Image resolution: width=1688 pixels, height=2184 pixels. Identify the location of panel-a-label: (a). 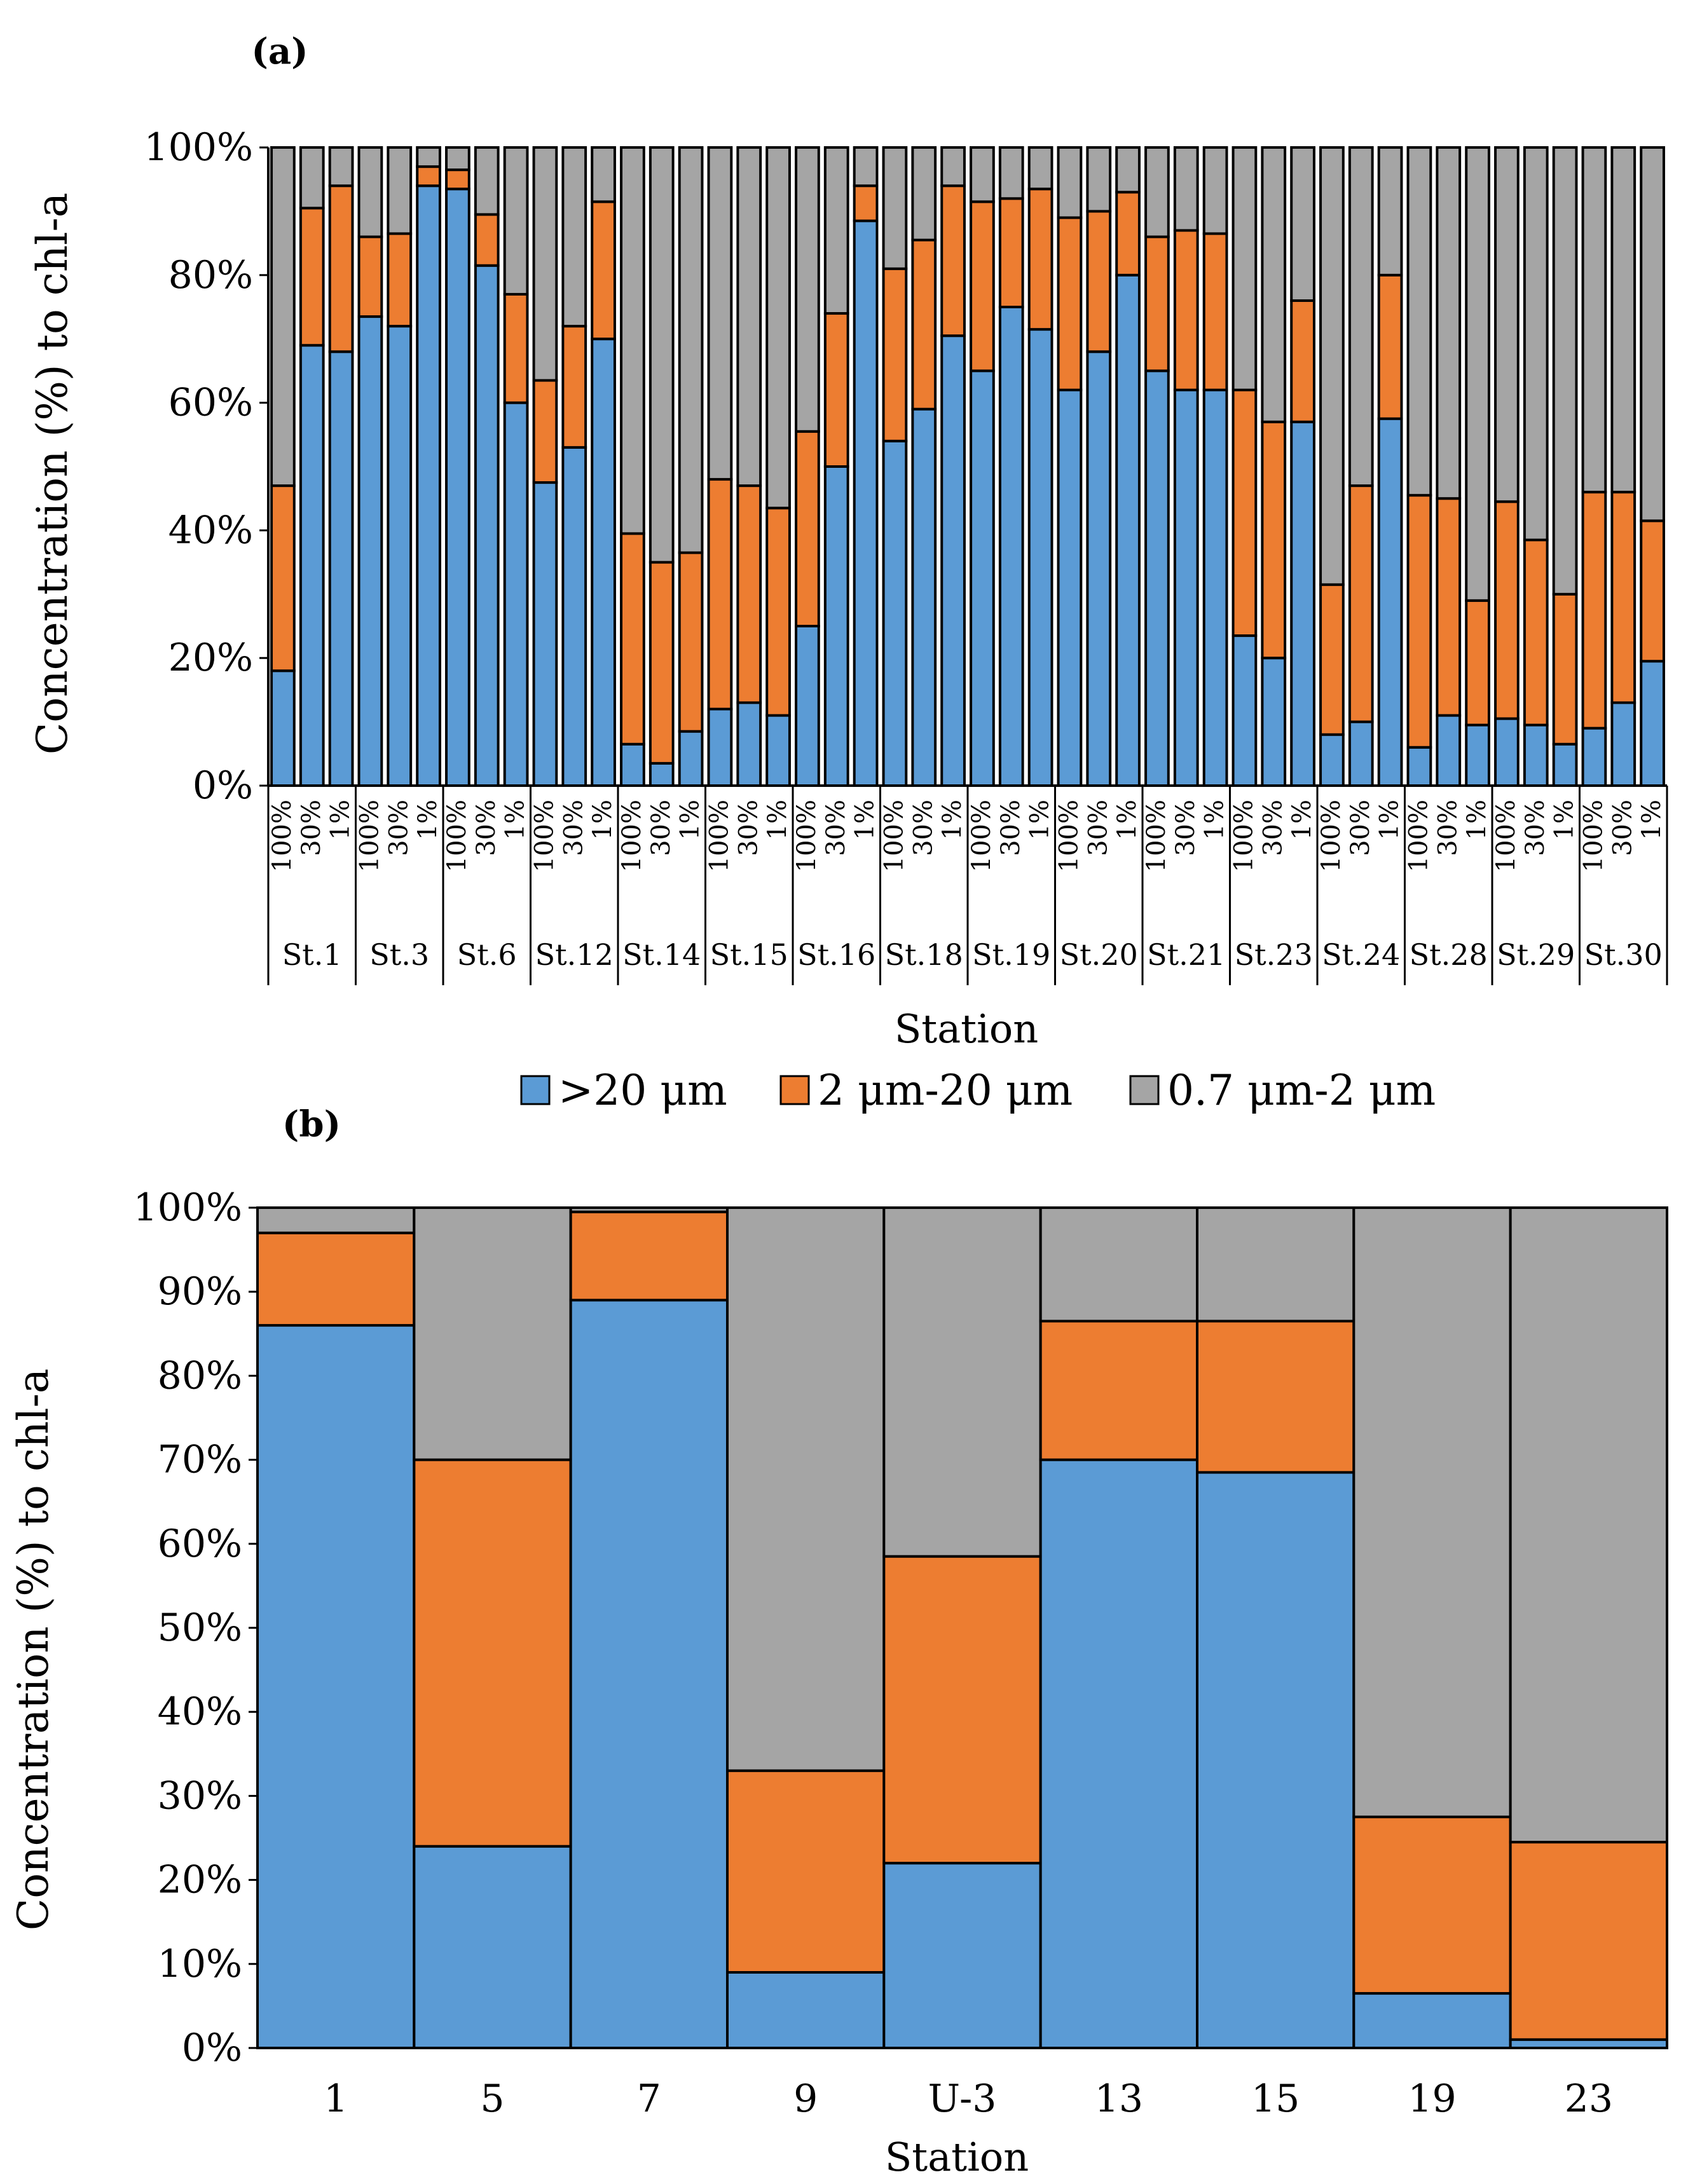
(279, 51).